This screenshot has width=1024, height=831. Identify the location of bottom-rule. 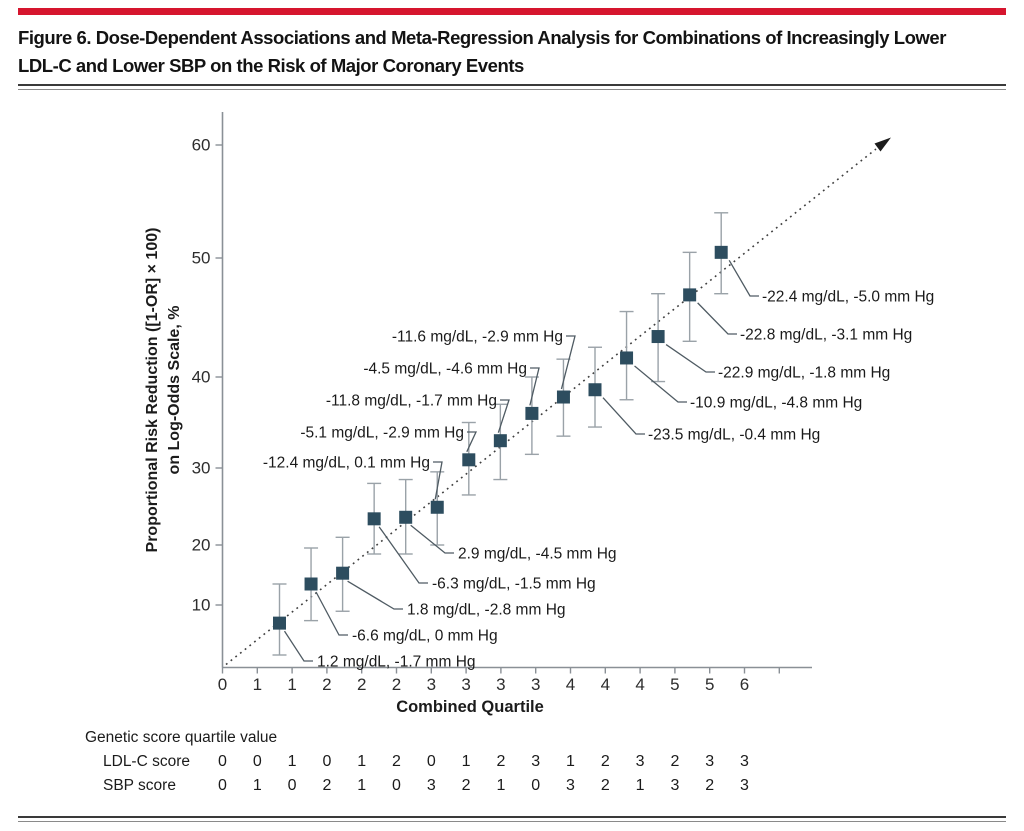
(512, 819).